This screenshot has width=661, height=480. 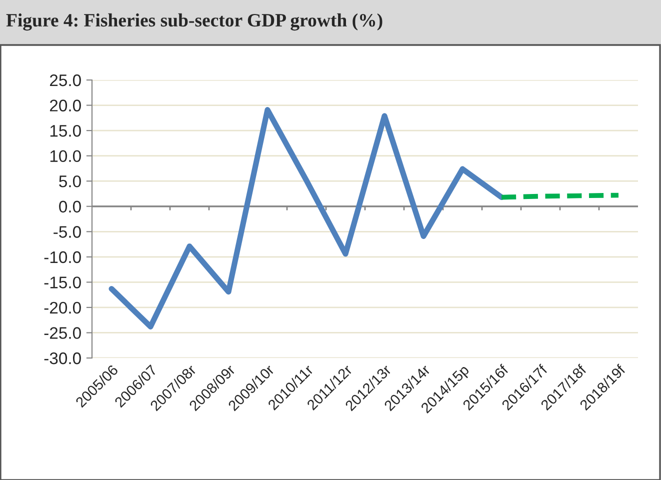 I want to click on y-tick-label: 0.0, so click(x=70, y=206).